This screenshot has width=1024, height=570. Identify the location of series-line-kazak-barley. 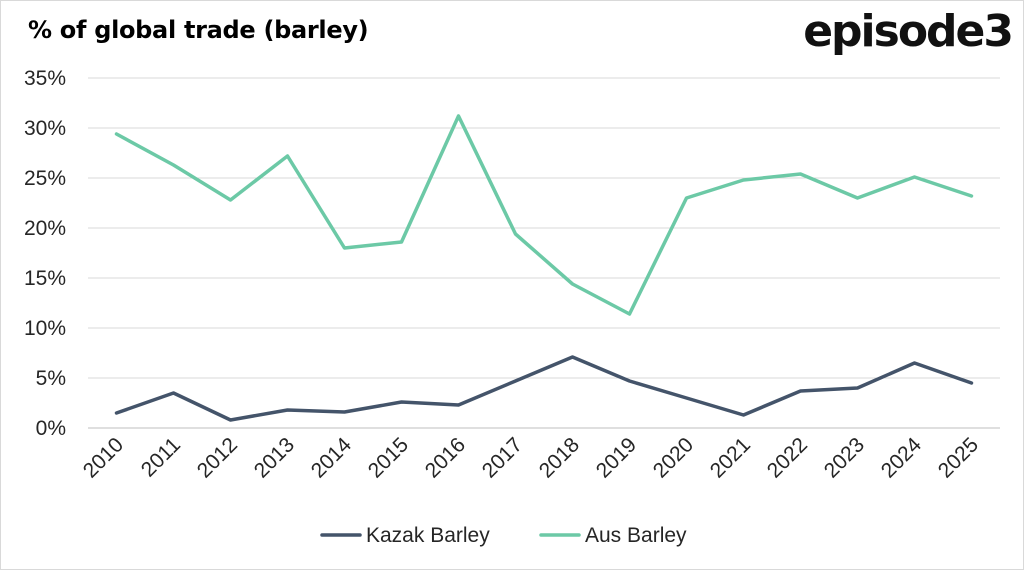
(544, 388).